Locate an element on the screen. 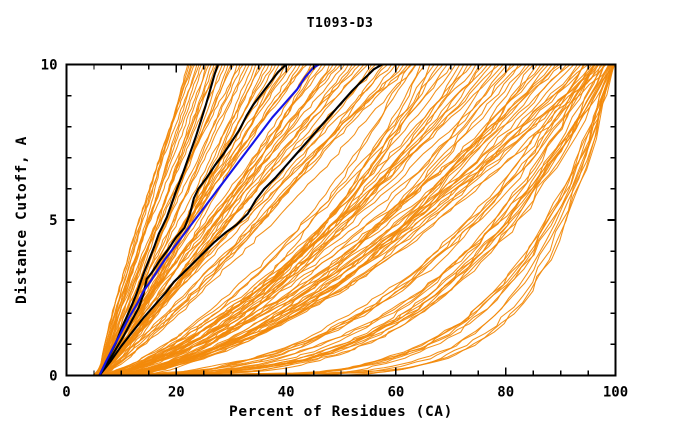  x-tick-label: 40 is located at coordinates (286, 393).